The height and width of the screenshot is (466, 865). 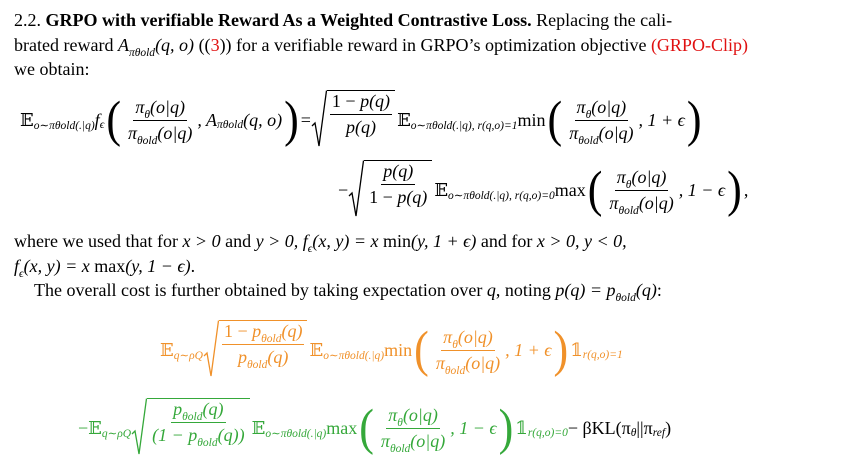 What do you see at coordinates (734, 189) in the screenshot?
I see `big-paren: )` at bounding box center [734, 189].